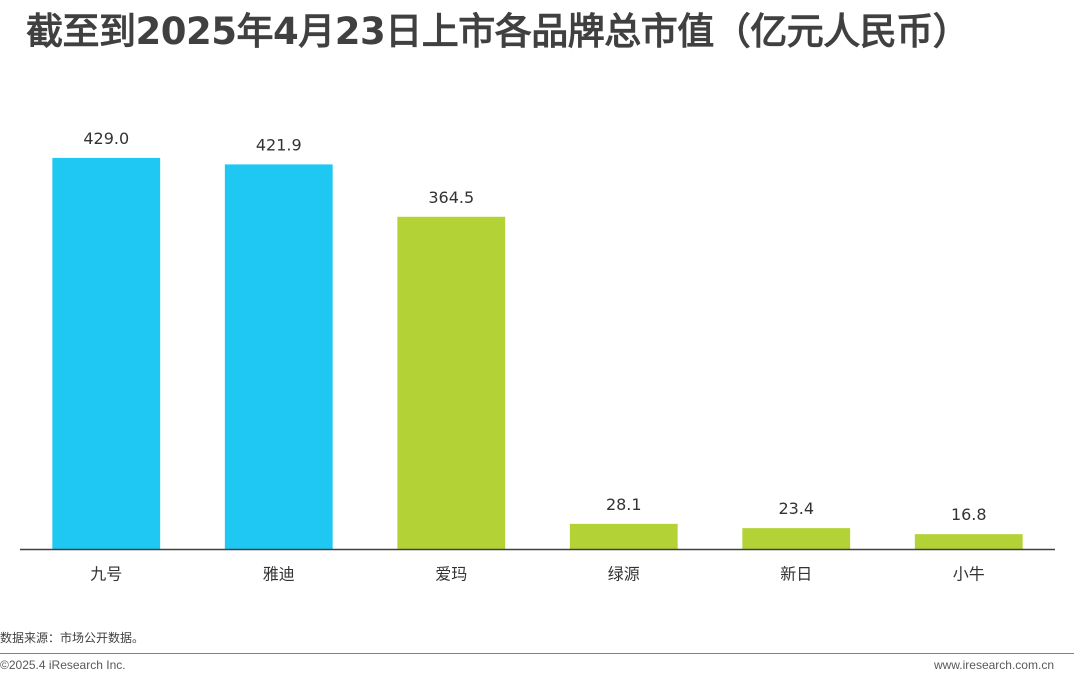 Image resolution: width=1080 pixels, height=674 pixels. I want to click on value-label-4: 23.4, so click(796, 508).